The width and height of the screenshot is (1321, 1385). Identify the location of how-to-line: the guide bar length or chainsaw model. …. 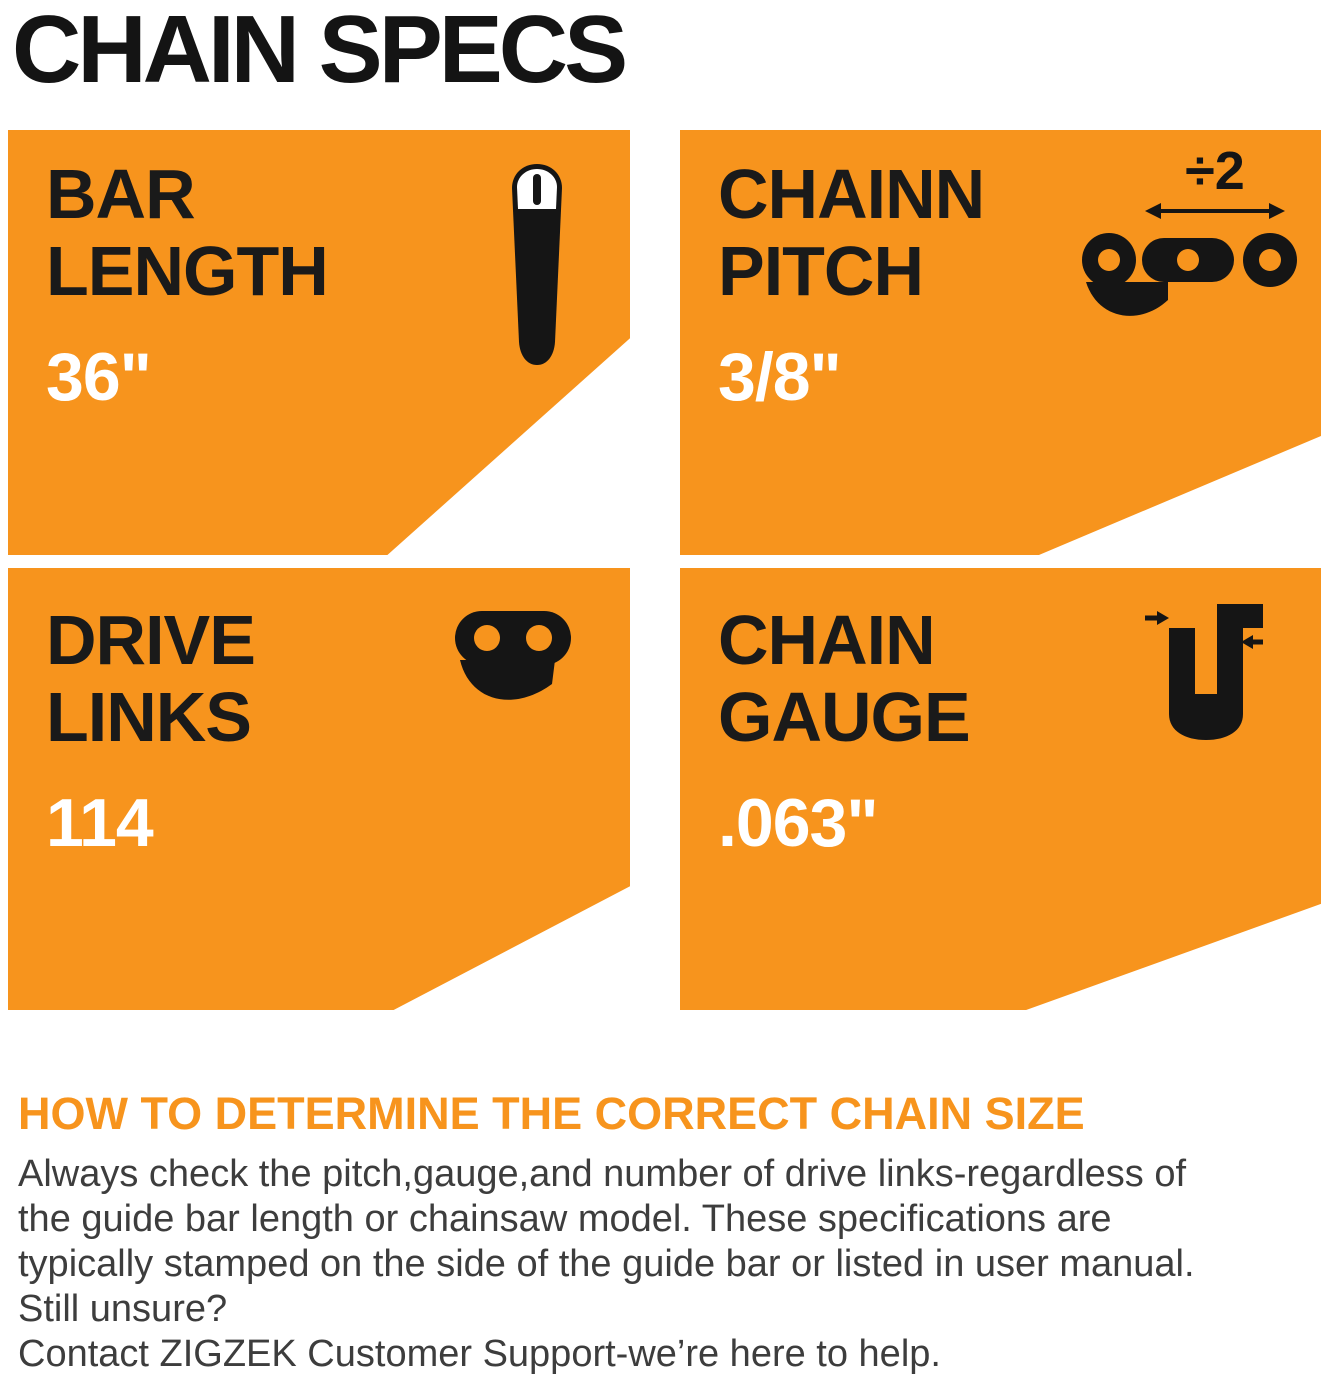
(565, 1219).